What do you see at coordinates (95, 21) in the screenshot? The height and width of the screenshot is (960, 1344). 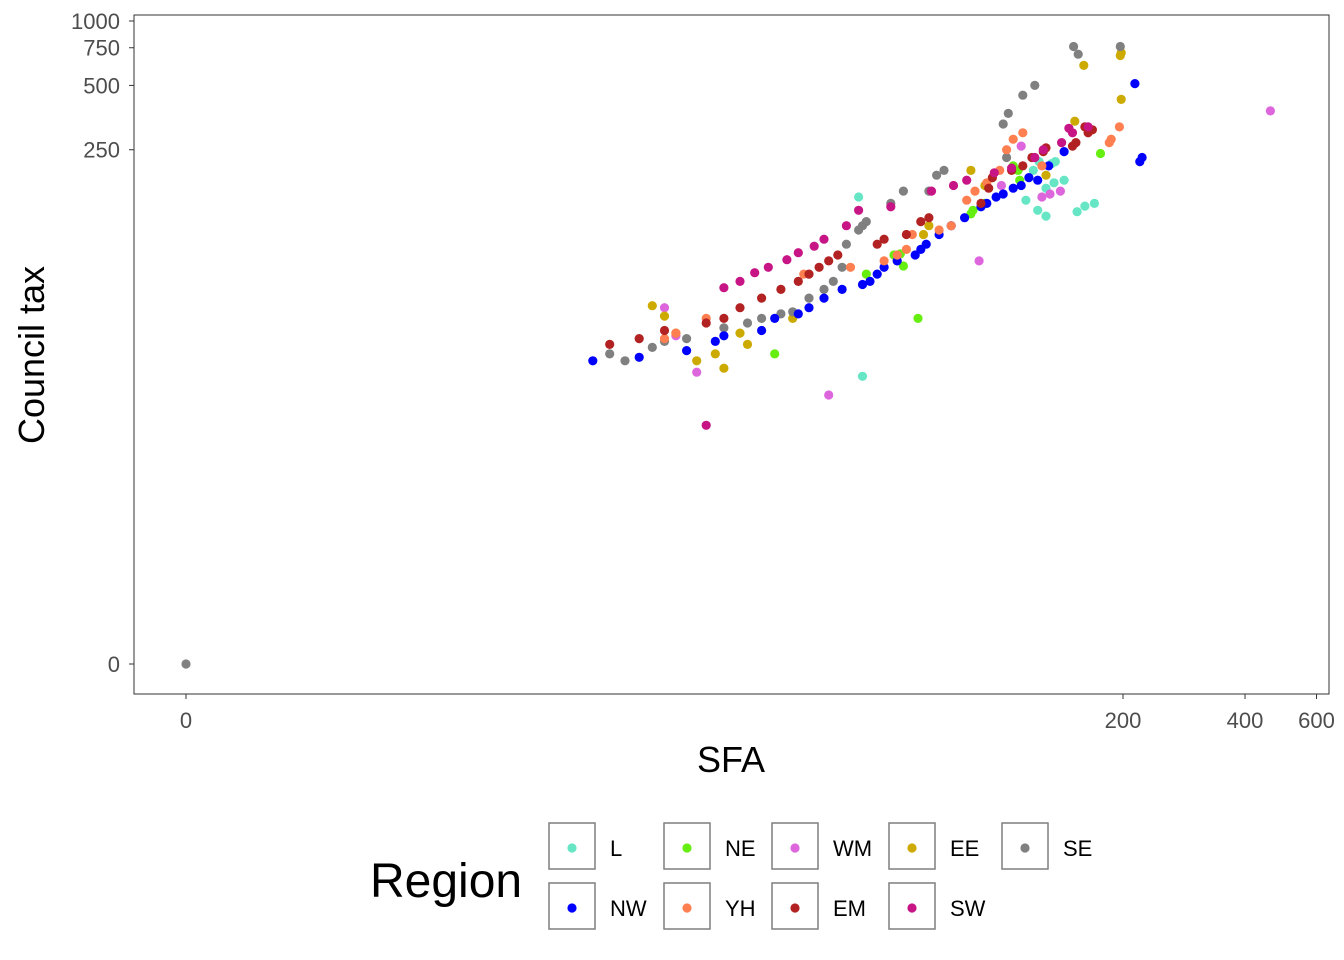 I see `y-tick-label: 1000` at bounding box center [95, 21].